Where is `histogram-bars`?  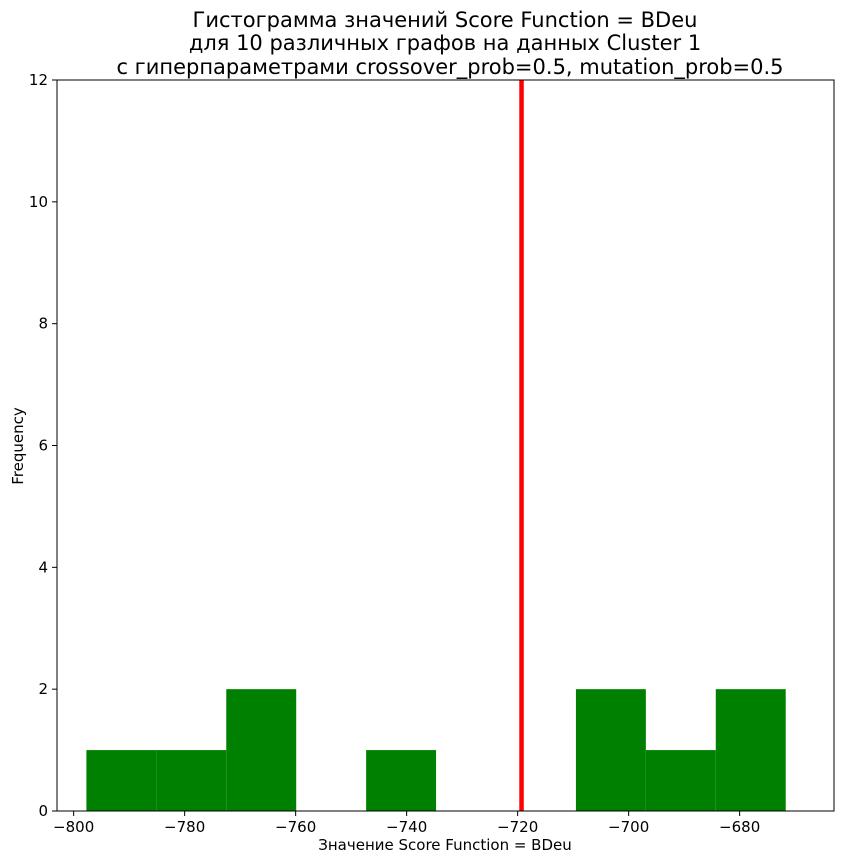
histogram-bars is located at coordinates (436, 750).